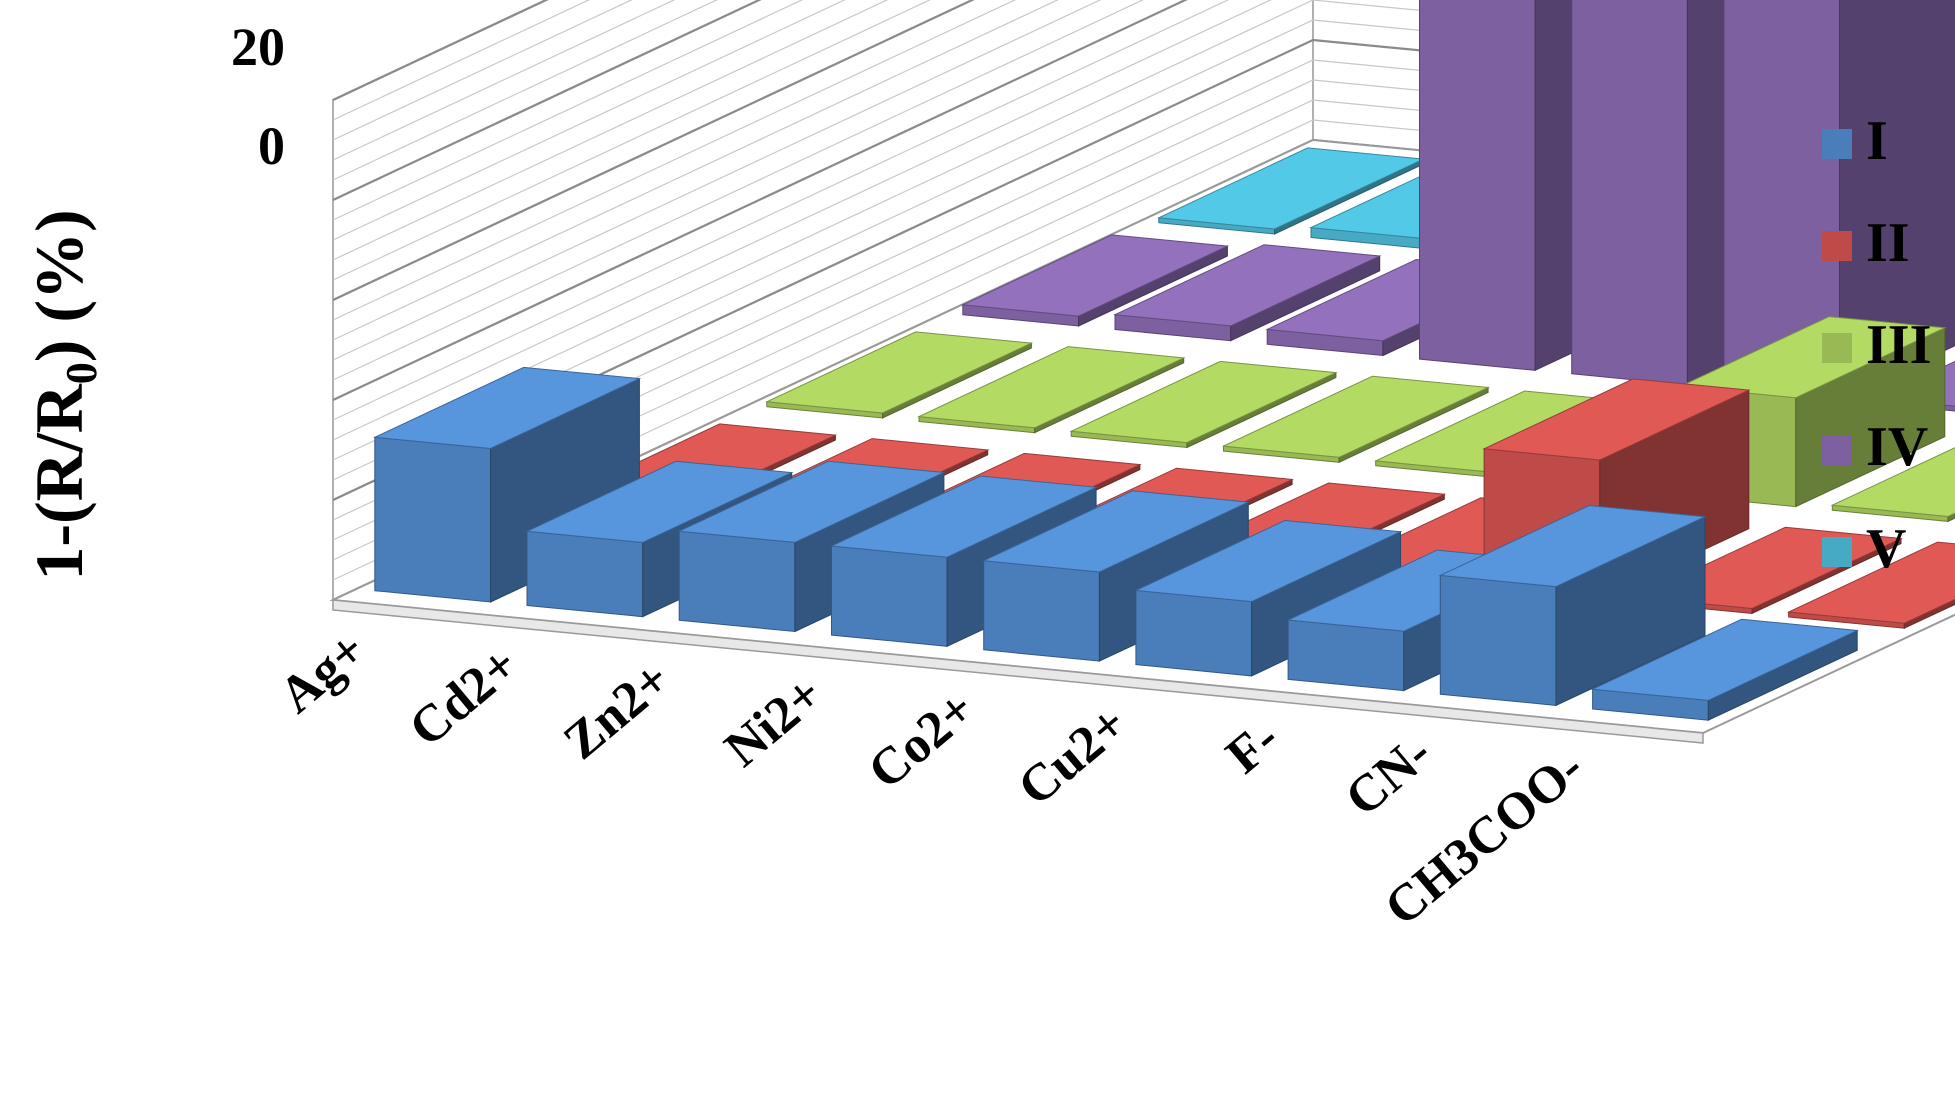 The image size is (1955, 1110). I want to click on x-tick-label: Ni2+, so click(773, 721).